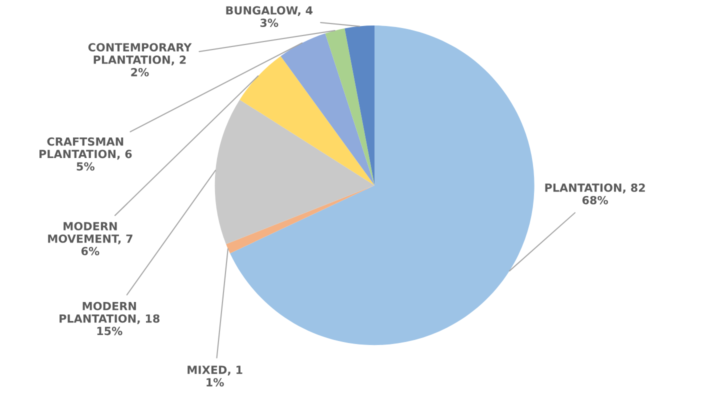 The width and height of the screenshot is (714, 401). What do you see at coordinates (85, 166) in the screenshot?
I see `data-label: 5%` at bounding box center [85, 166].